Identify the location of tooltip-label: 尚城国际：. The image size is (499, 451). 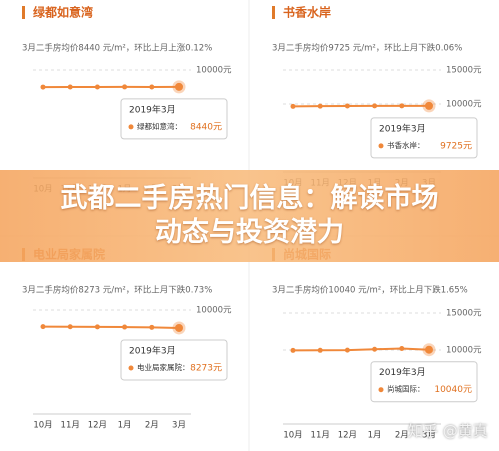
(406, 389).